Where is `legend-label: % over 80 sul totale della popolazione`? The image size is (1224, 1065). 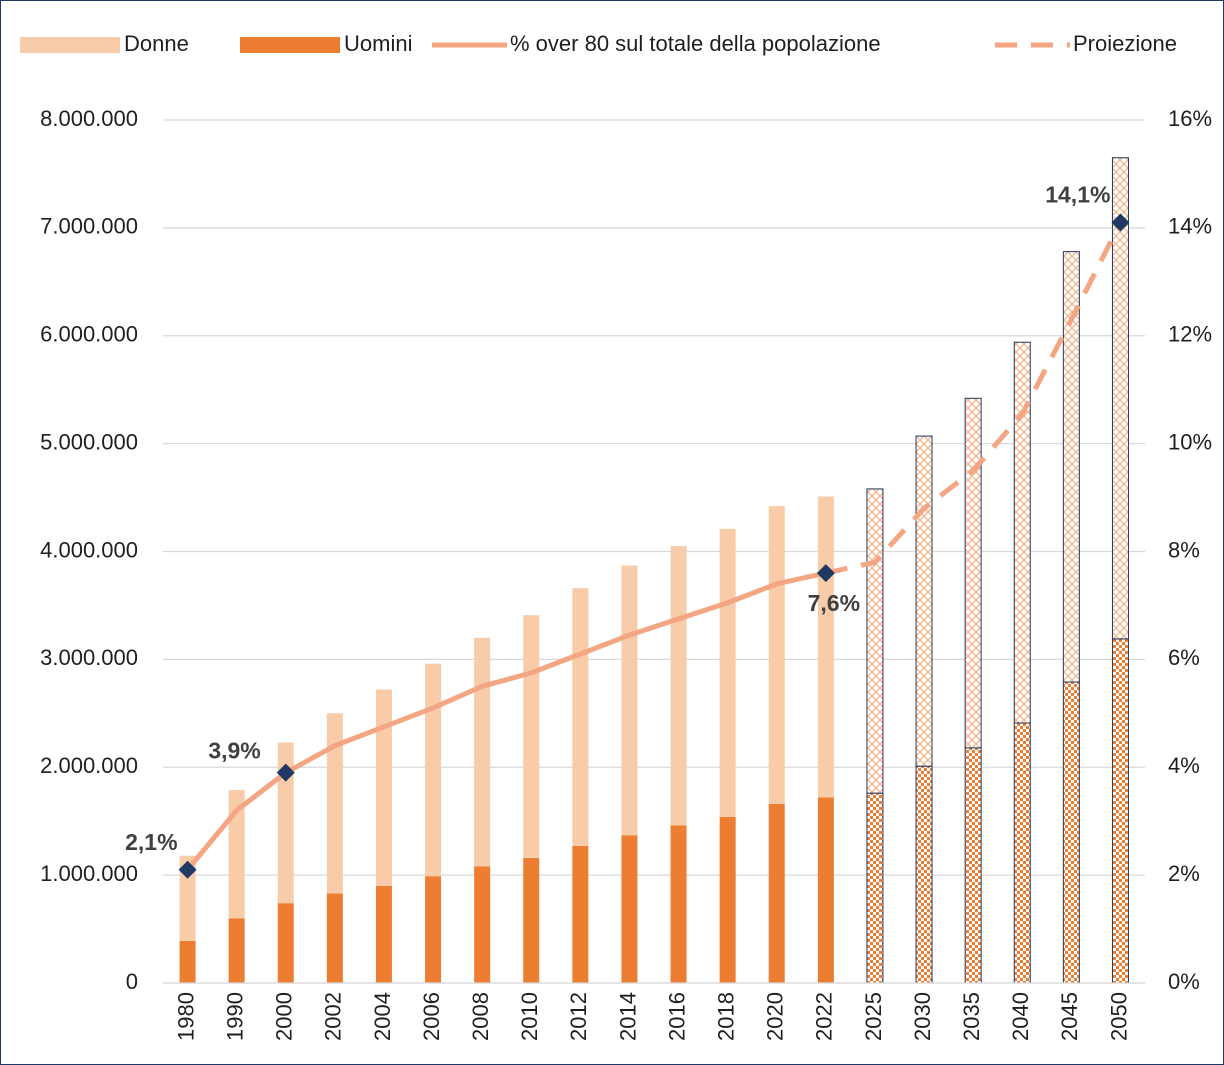
legend-label: % over 80 sul totale della popolazione is located at coordinates (695, 43).